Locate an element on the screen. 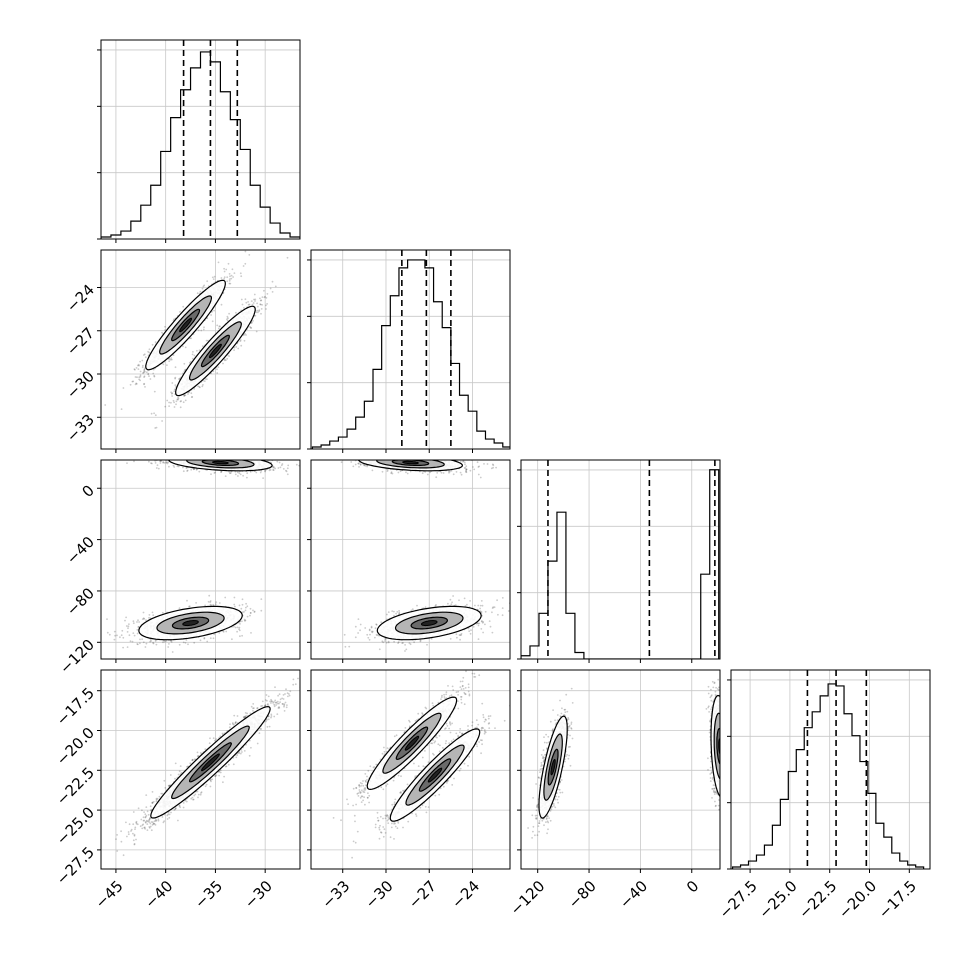 This screenshot has height=974, width=970. histogram-step-line is located at coordinates (411, 354).